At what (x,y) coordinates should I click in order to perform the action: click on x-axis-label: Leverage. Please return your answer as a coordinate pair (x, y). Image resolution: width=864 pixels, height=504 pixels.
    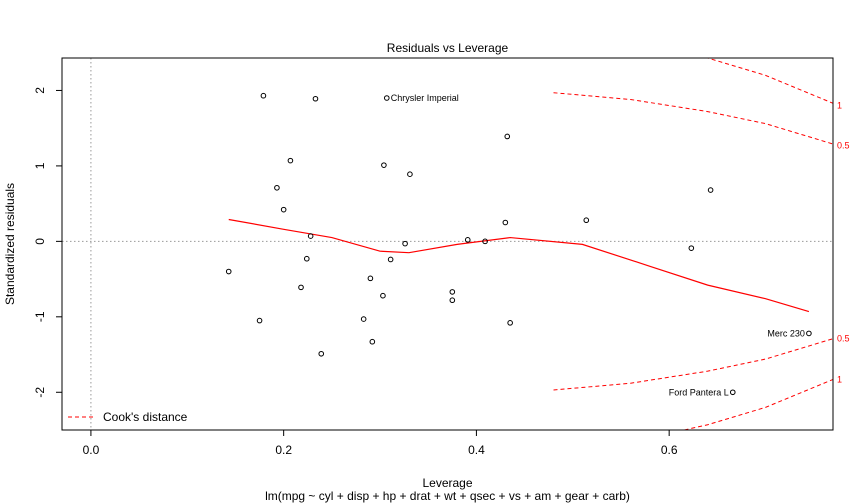
    Looking at the image, I should click on (447, 483).